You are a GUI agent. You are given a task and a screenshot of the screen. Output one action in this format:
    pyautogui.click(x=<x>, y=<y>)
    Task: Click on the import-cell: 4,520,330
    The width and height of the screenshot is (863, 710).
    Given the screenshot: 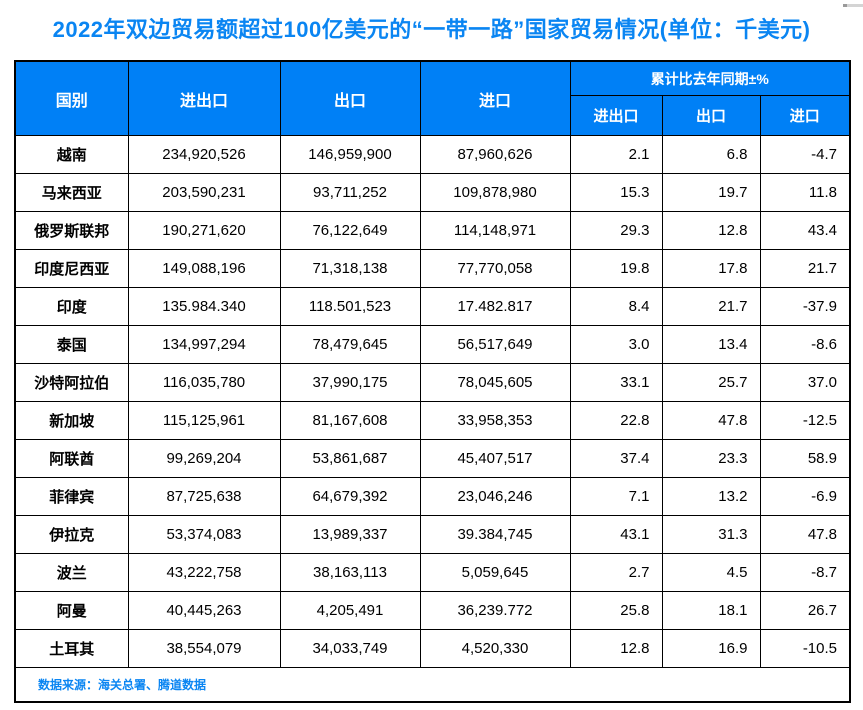 What is the action you would take?
    pyautogui.click(x=495, y=648)
    